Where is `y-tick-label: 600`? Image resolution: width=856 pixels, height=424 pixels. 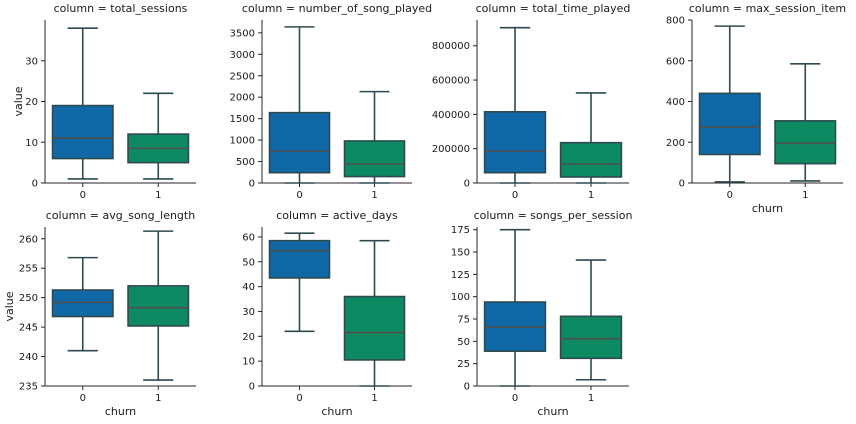 y-tick-label: 600 is located at coordinates (675, 61).